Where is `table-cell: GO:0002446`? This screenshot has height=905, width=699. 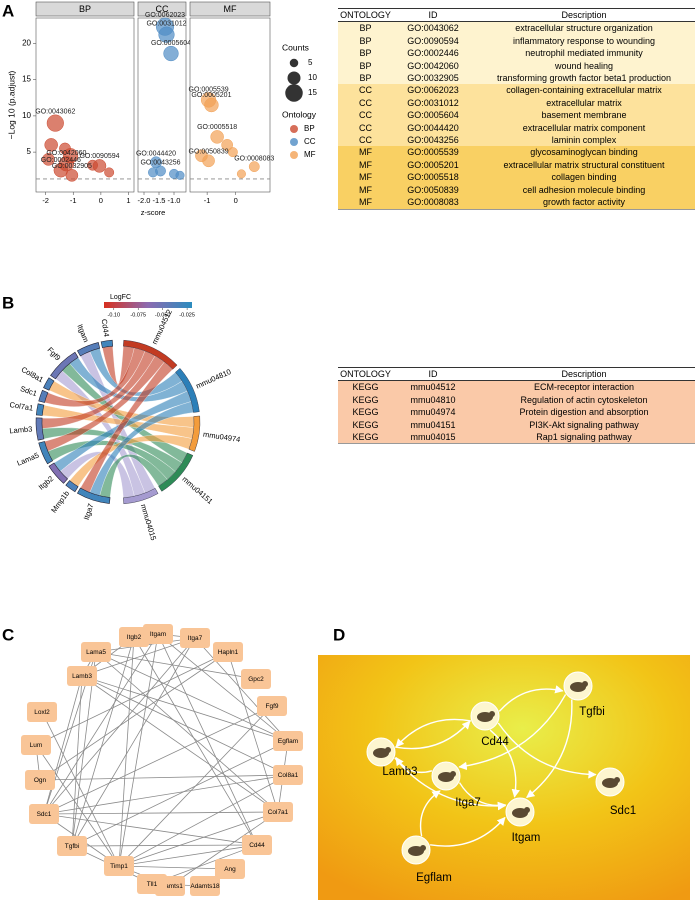 table-cell: GO:0002446 is located at coordinates (433, 53).